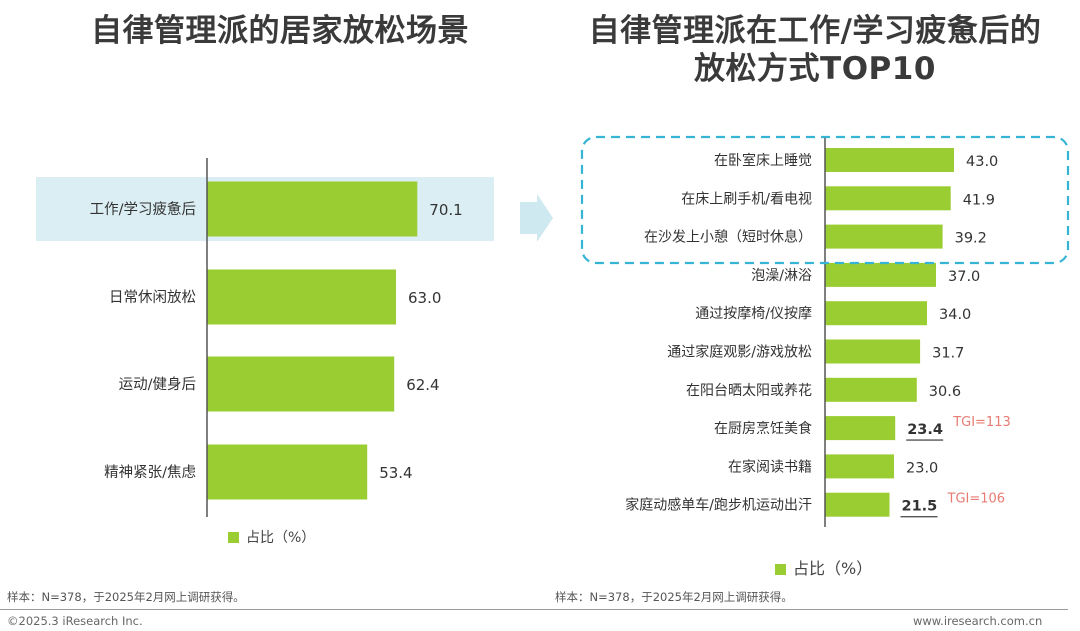 This screenshot has width=1080, height=631. I want to click on right-legend: 占比（%）, so click(823, 567).